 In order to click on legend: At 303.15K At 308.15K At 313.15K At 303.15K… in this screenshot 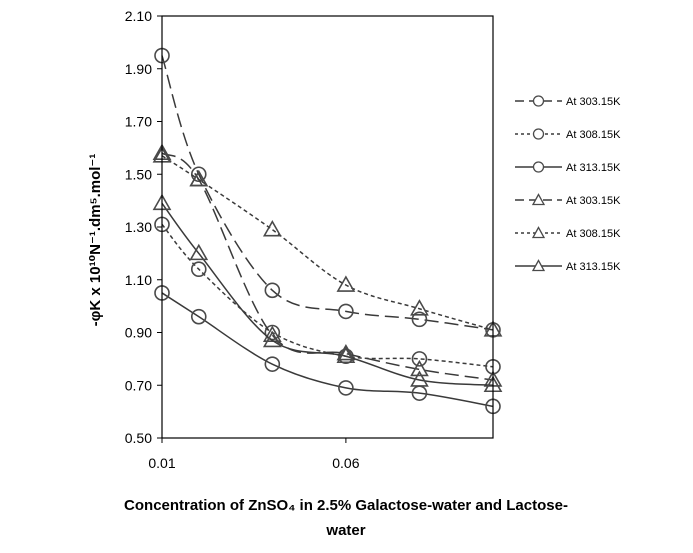, I will do `click(568, 184)`.